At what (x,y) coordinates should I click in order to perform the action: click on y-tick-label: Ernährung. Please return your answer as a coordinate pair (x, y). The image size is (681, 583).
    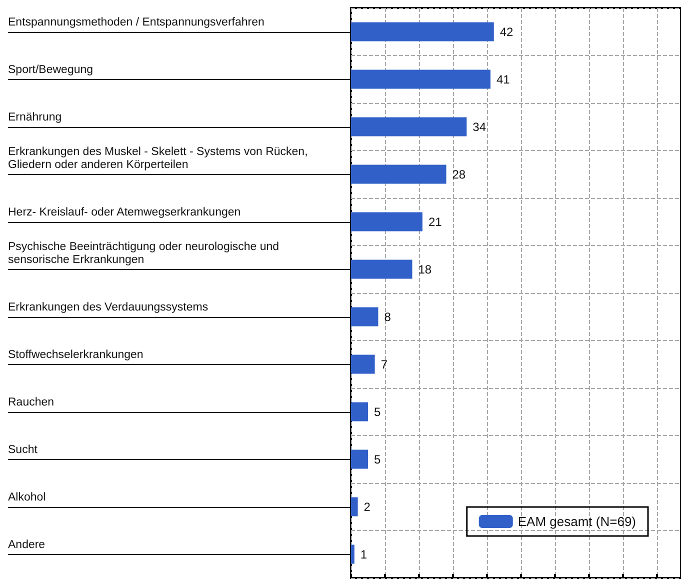
    Looking at the image, I should click on (35, 117).